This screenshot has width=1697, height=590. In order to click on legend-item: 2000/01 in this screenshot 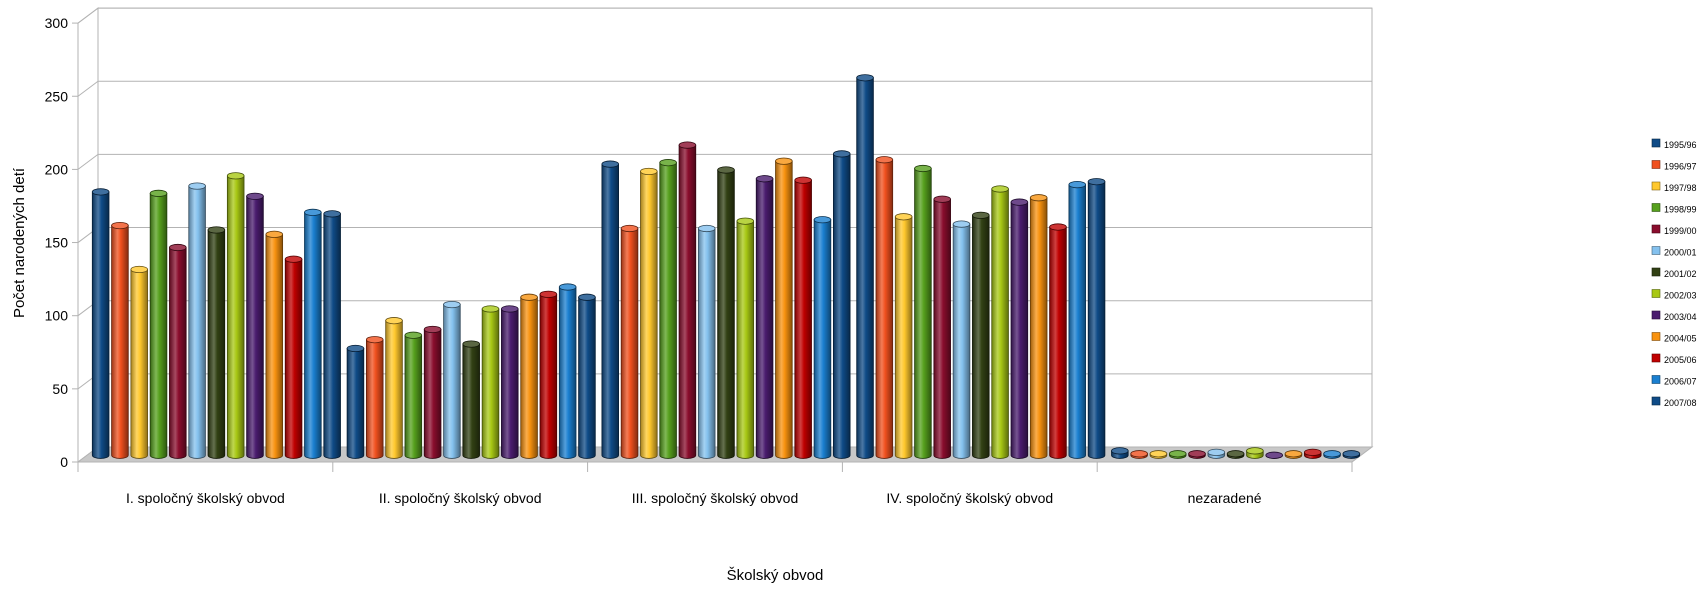, I will do `click(1674, 252)`.